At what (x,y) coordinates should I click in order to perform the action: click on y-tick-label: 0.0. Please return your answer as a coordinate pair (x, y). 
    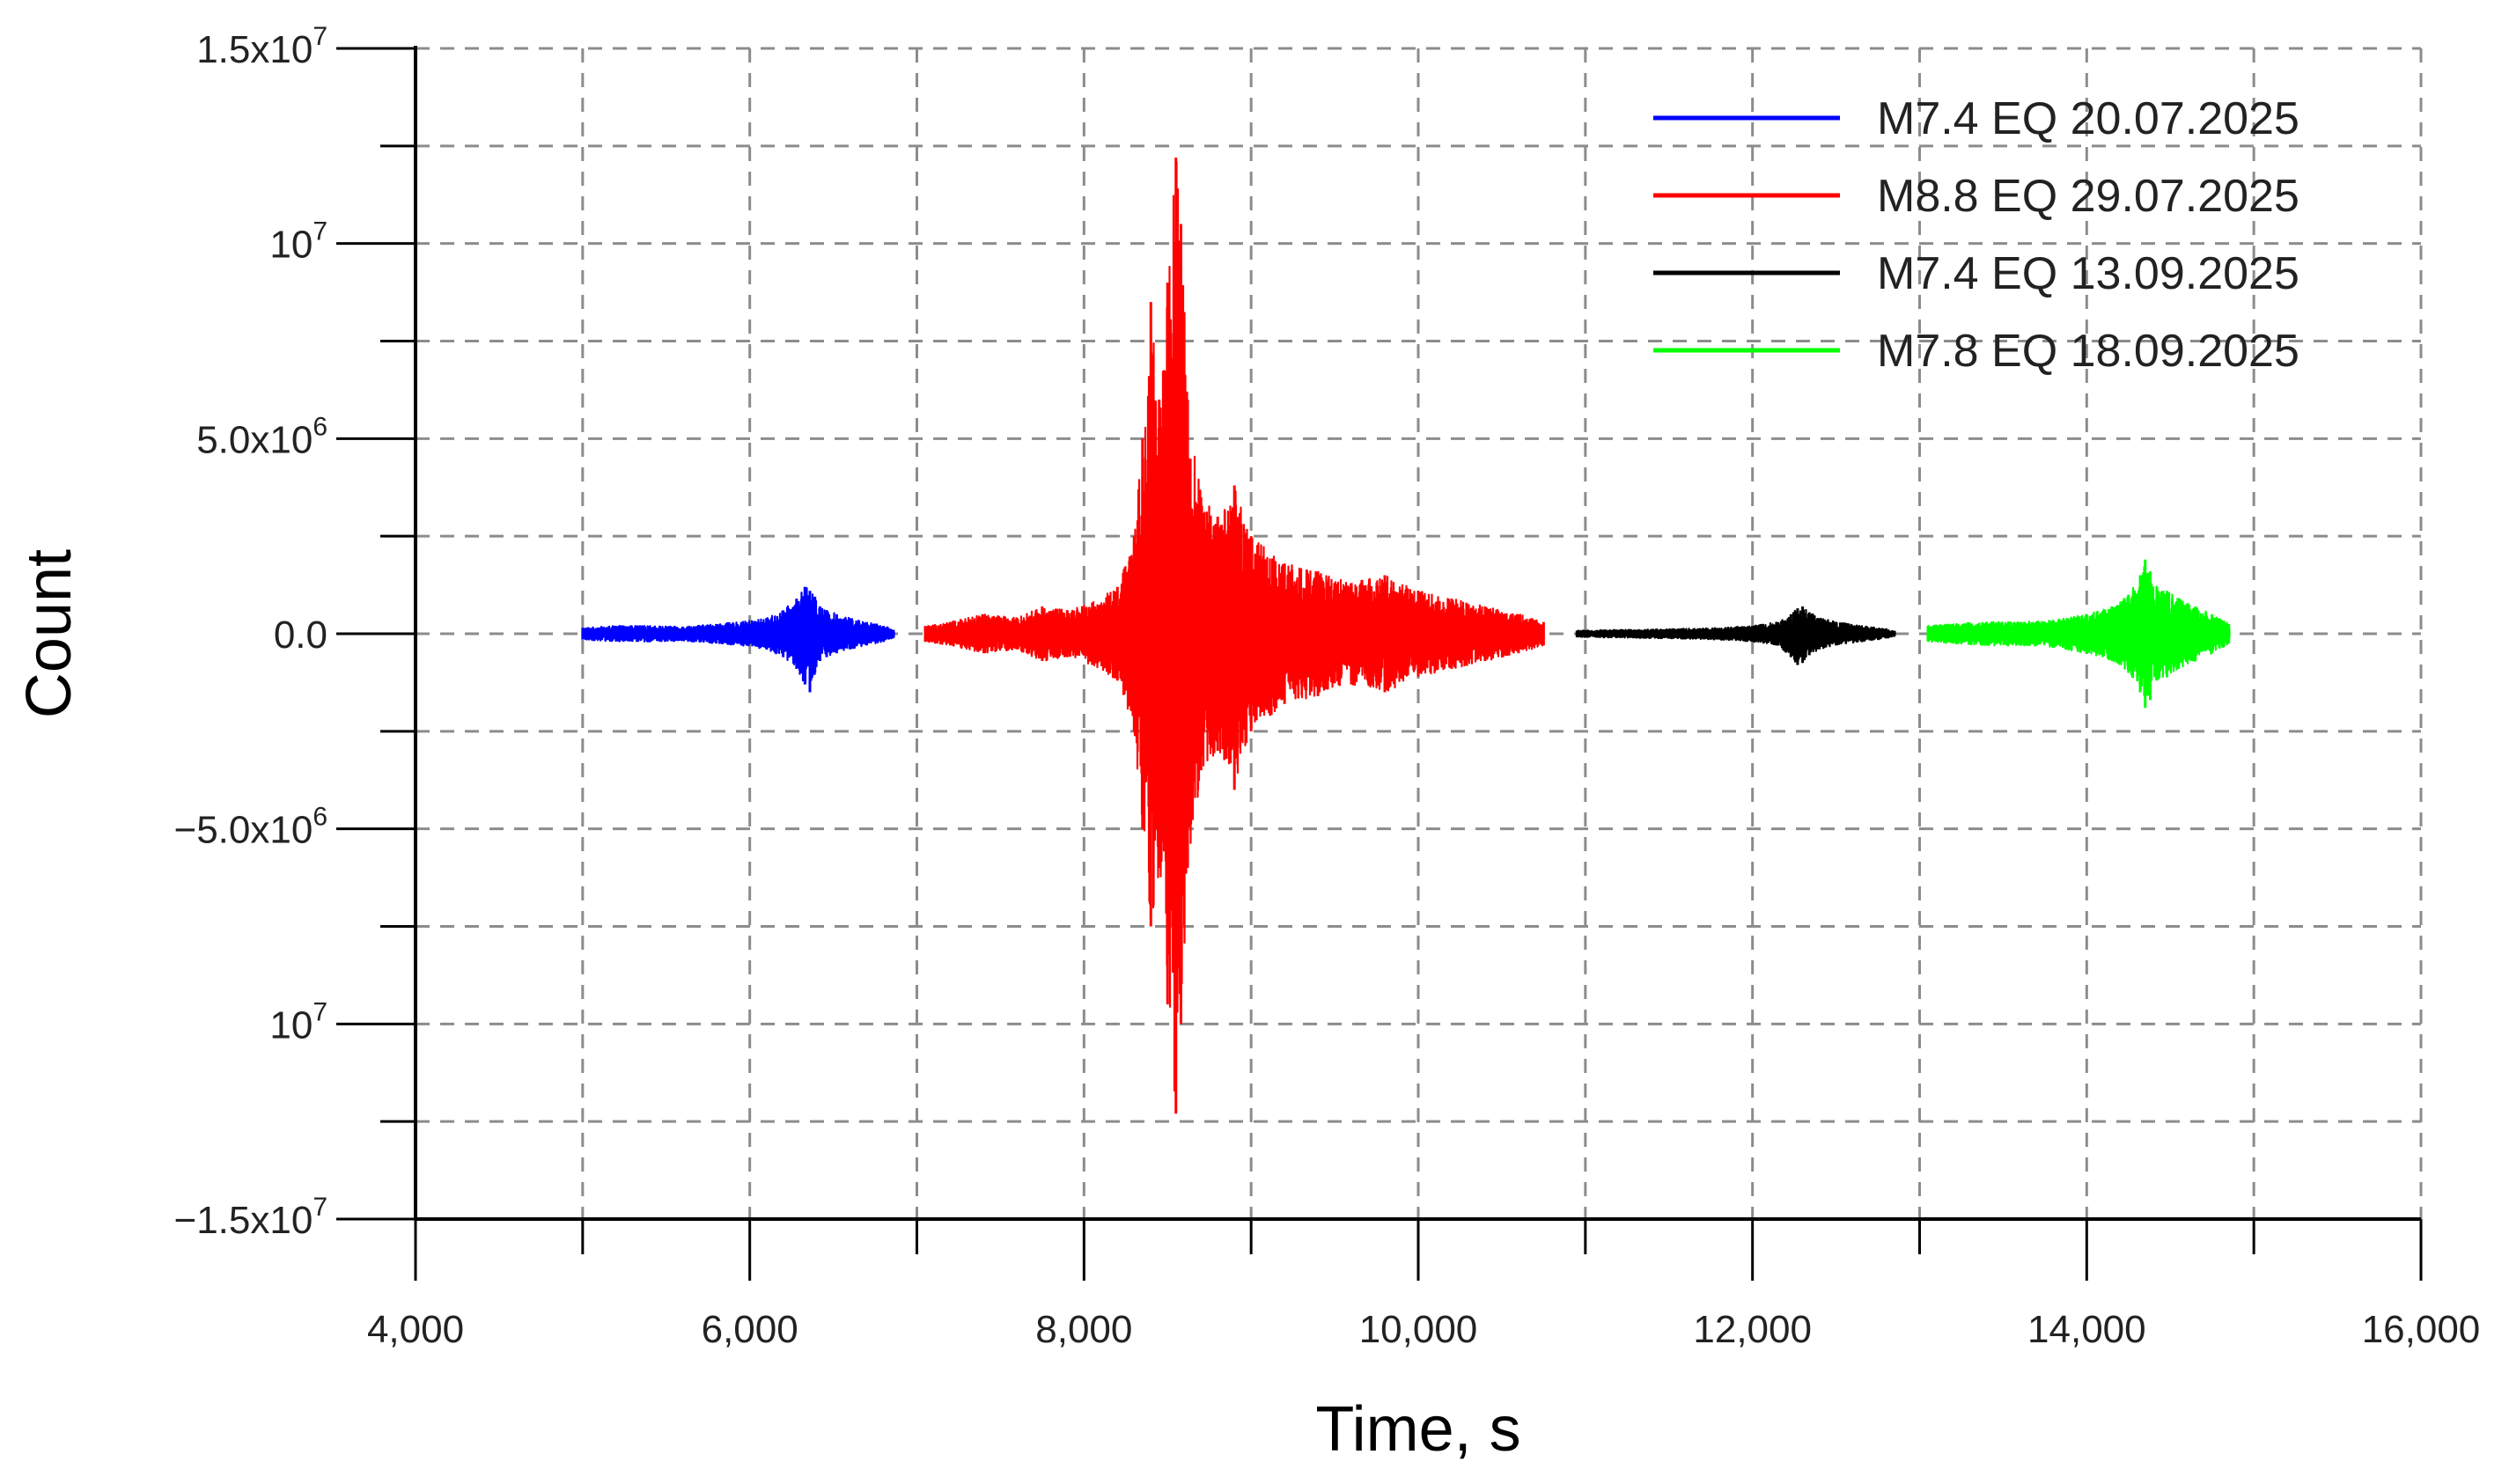
    Looking at the image, I should click on (300, 635).